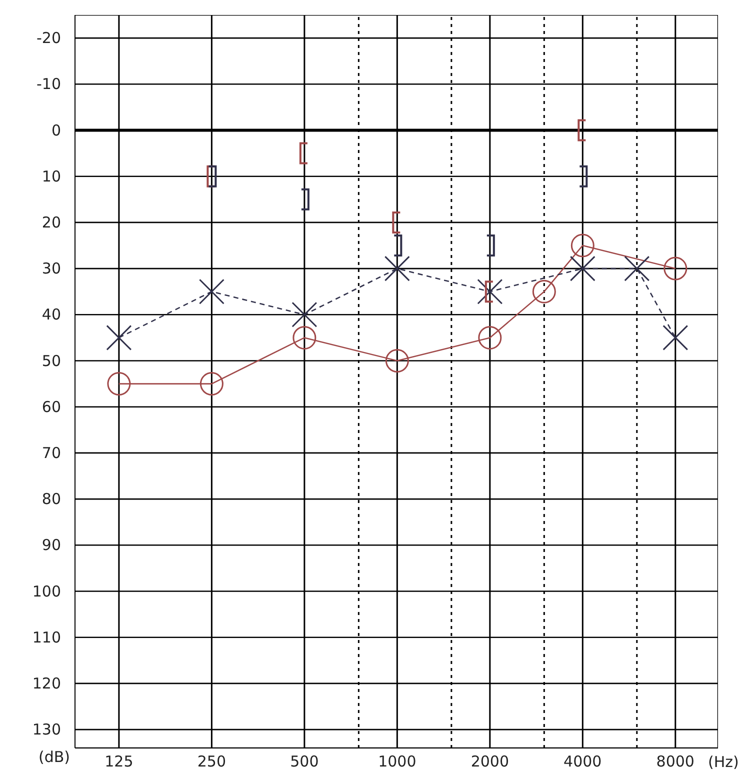 This screenshot has height=779, width=750. Describe the element at coordinates (51, 453) in the screenshot. I see `y-tick-label: 70` at that location.